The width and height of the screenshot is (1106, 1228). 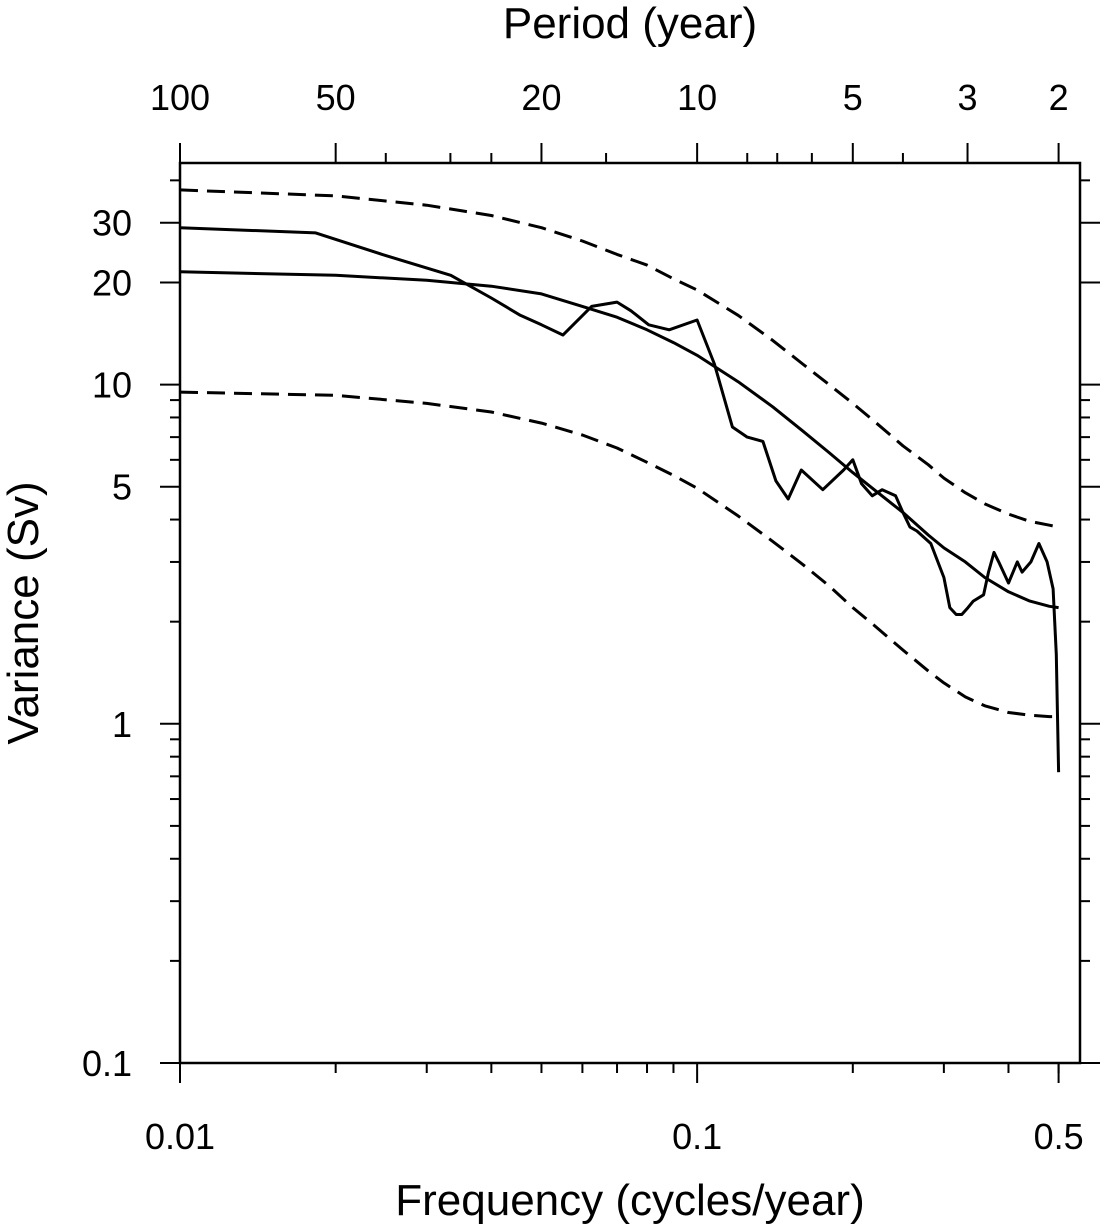 What do you see at coordinates (122, 487) in the screenshot?
I see `y-tick-label: 5` at bounding box center [122, 487].